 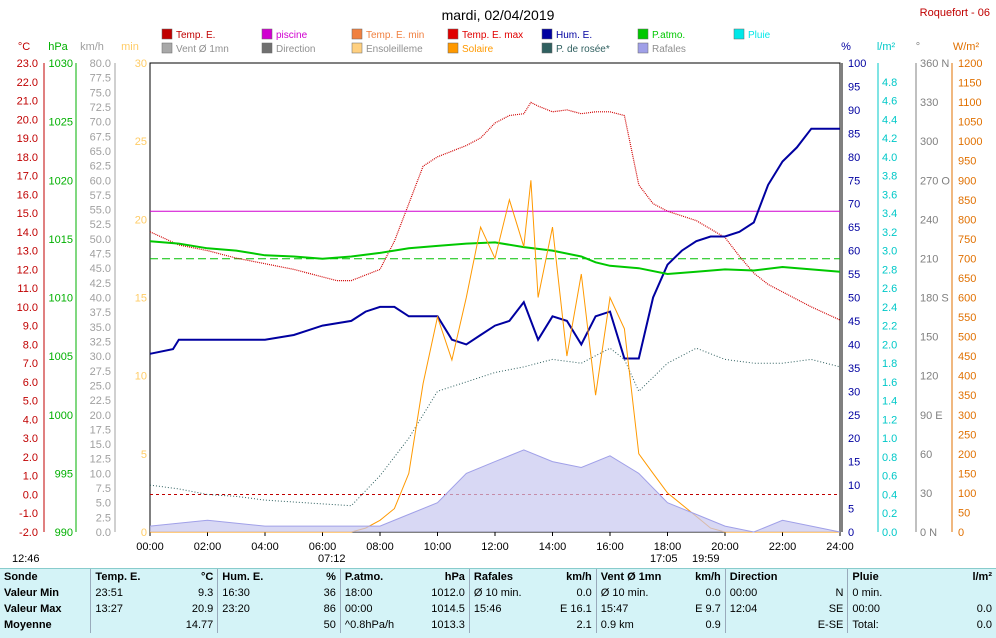 What do you see at coordinates (323, 547) in the screenshot?
I see `x-tick-3: 06:00` at bounding box center [323, 547].